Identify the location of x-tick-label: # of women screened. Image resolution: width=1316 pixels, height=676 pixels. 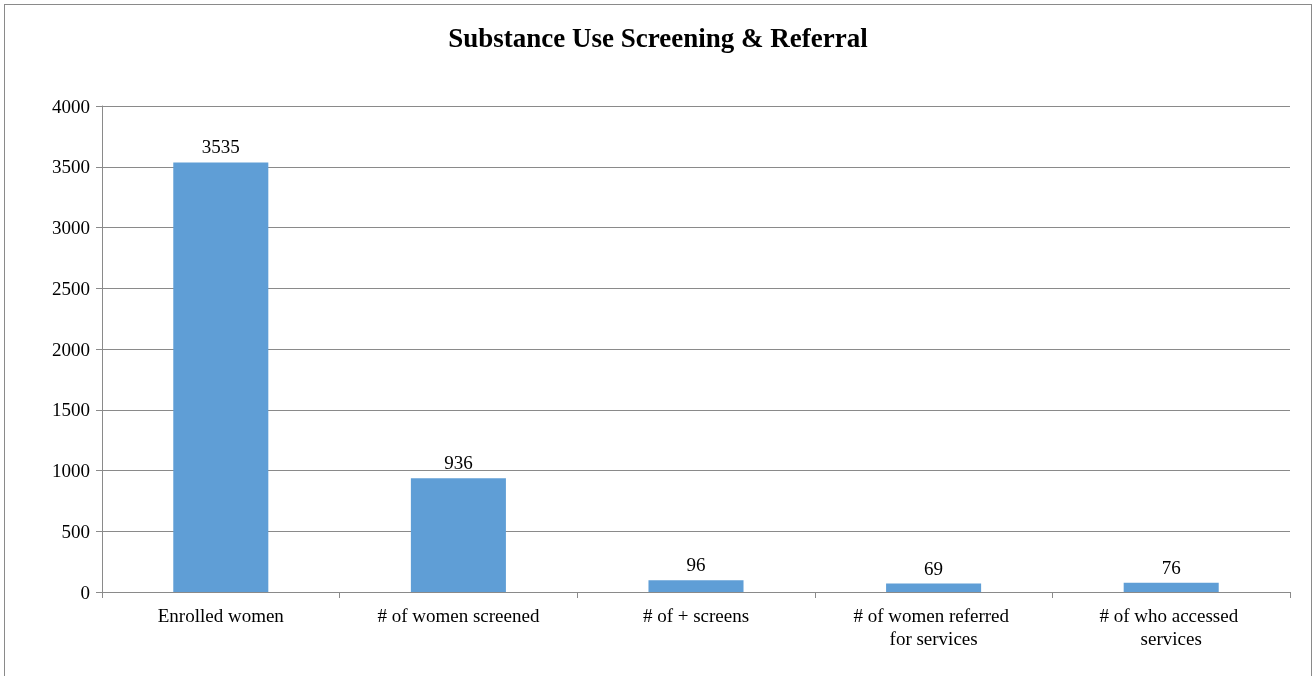
(458, 615).